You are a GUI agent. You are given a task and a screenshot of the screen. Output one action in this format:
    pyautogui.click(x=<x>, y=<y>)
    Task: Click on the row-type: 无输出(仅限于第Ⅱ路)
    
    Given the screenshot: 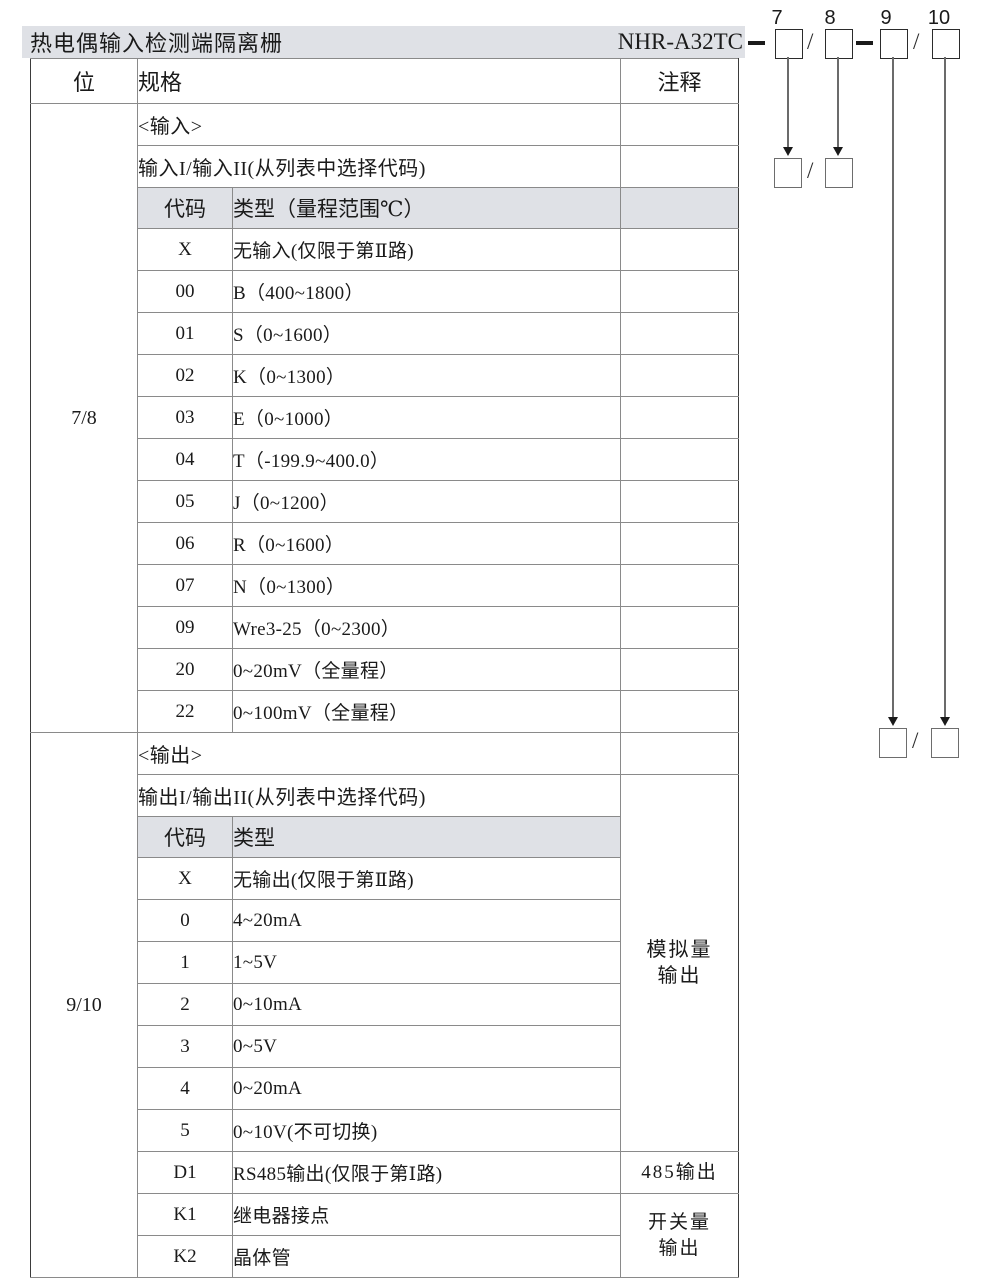 What is the action you would take?
    pyautogui.click(x=426, y=878)
    